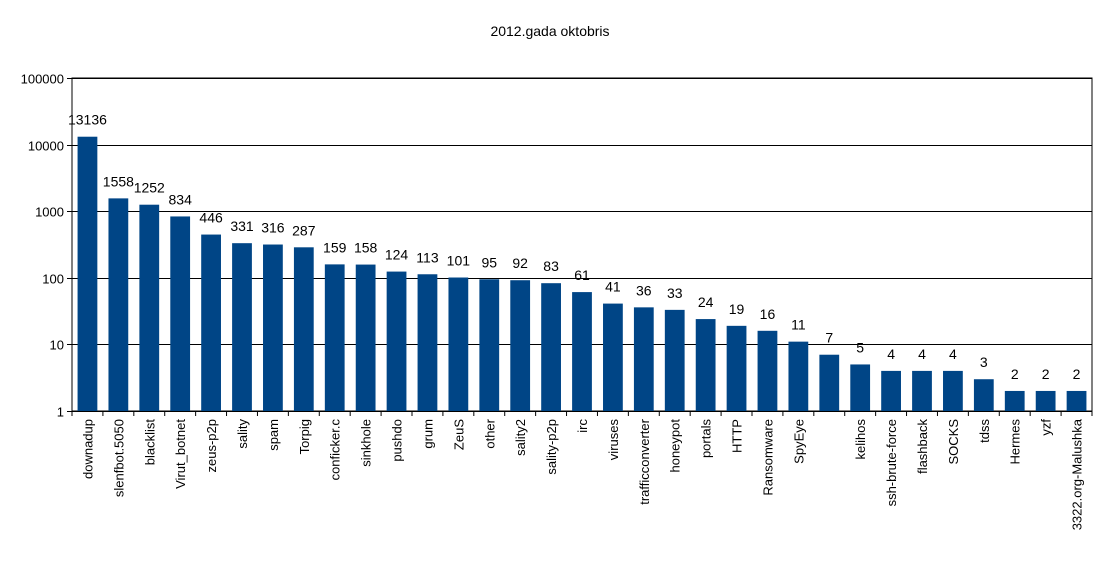 The width and height of the screenshot is (1101, 574). What do you see at coordinates (397, 440) in the screenshot?
I see `category-label: pushdo` at bounding box center [397, 440].